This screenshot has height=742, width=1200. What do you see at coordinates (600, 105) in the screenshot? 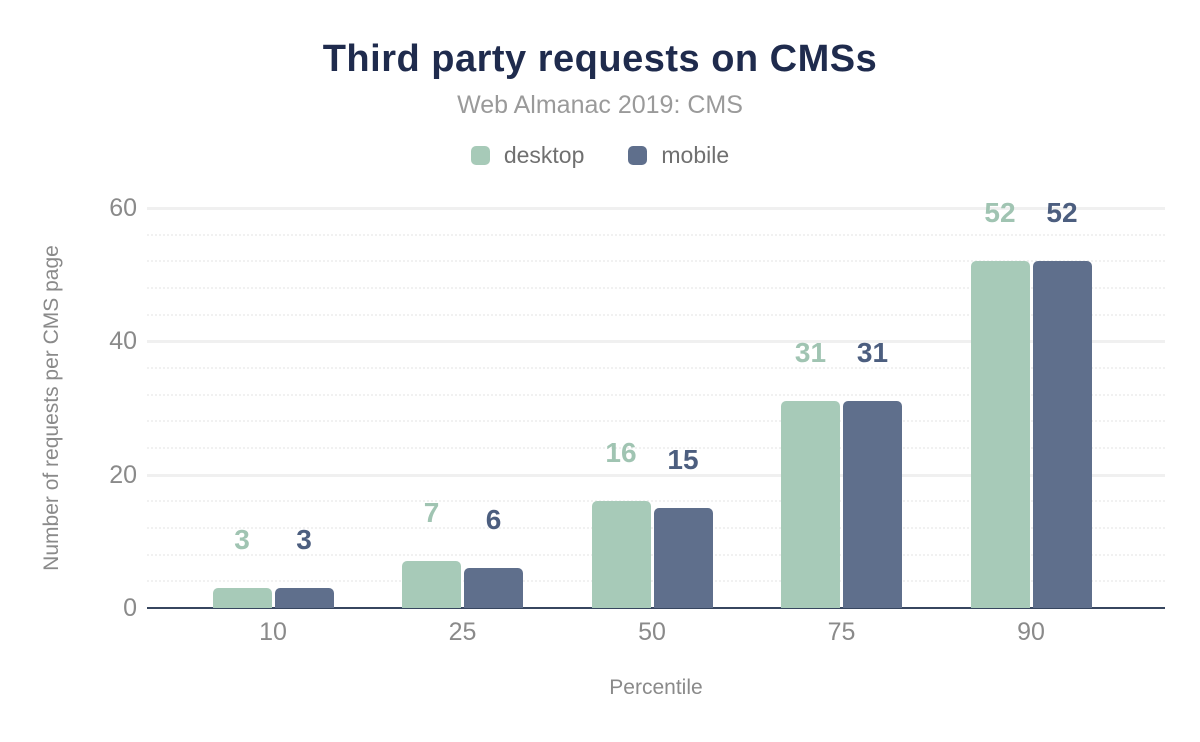
I see `chart-subtitle: Web Almanac 2019: CMS` at bounding box center [600, 105].